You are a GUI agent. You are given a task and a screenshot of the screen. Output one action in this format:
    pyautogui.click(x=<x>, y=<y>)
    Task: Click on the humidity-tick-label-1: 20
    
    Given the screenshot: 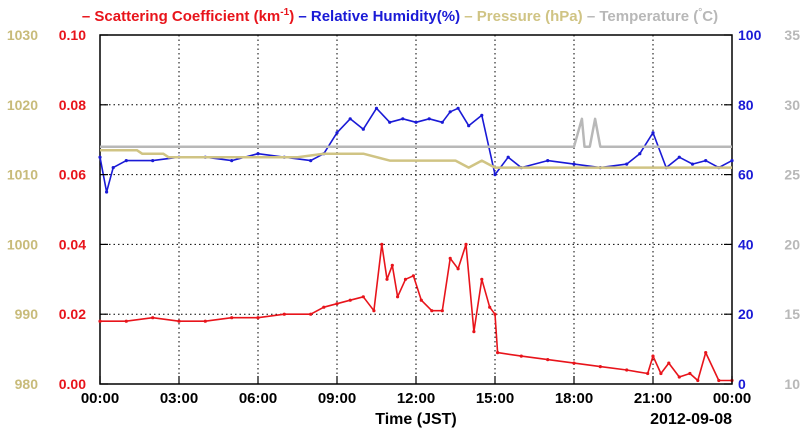 What is the action you would take?
    pyautogui.click(x=746, y=314)
    